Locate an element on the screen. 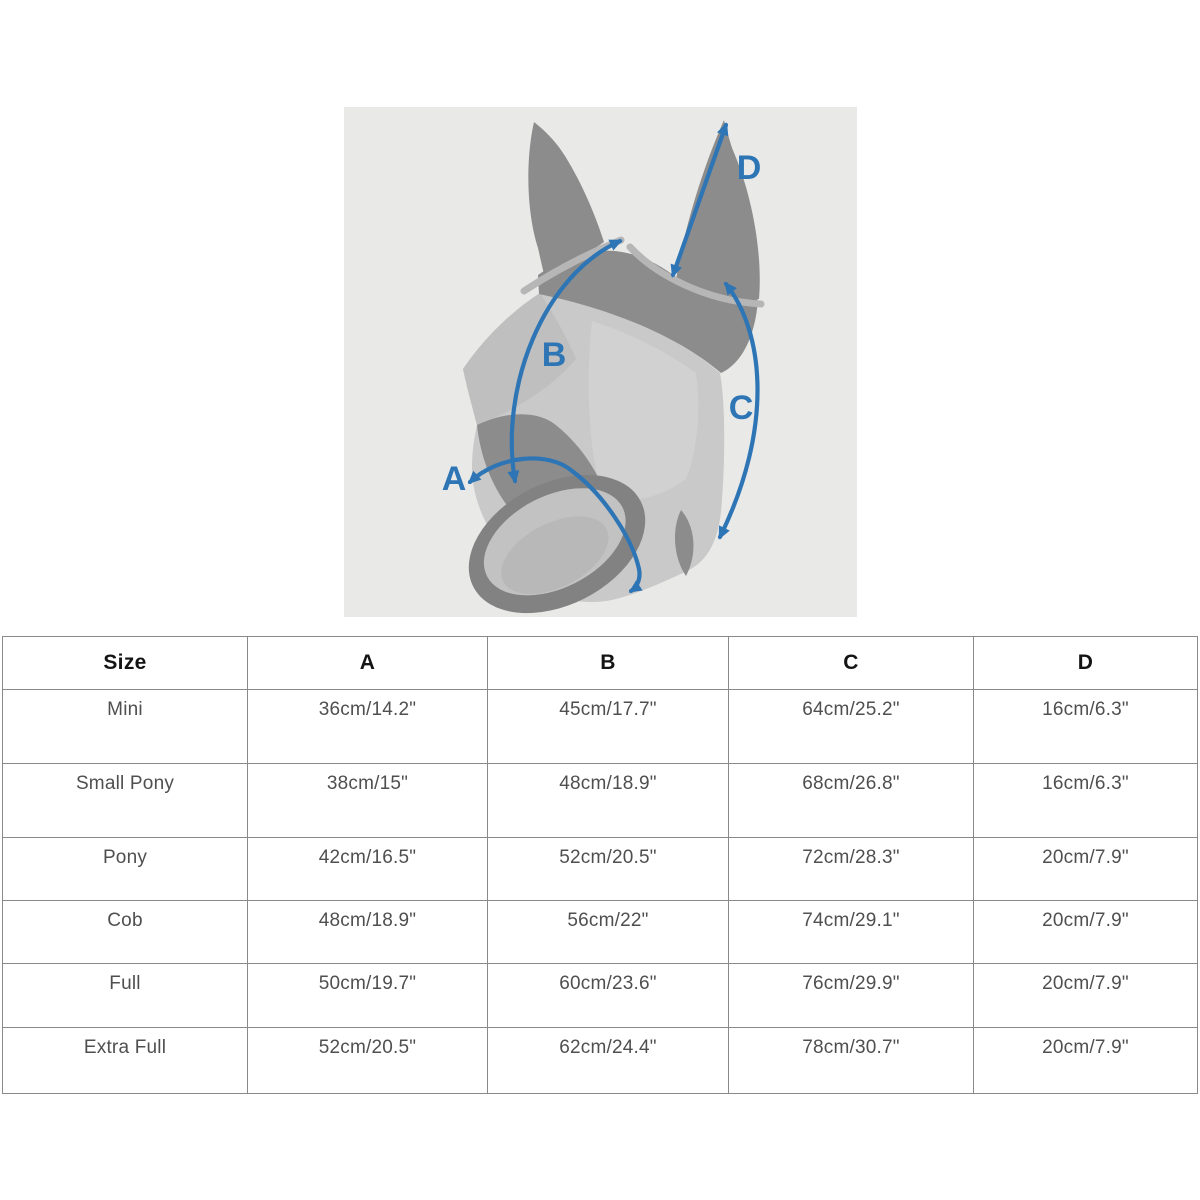 The height and width of the screenshot is (1200, 1200). ear-trim-right is located at coordinates (695, 275).